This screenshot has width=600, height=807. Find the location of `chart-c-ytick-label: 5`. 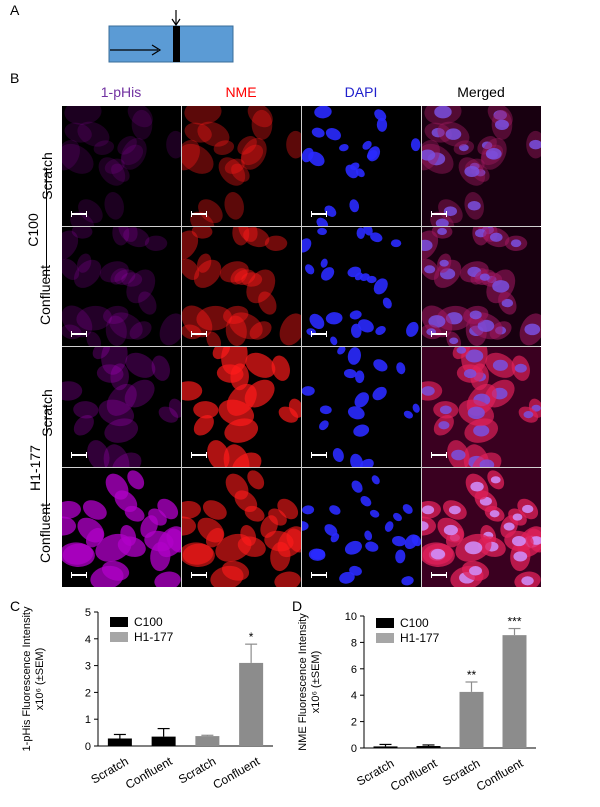

chart-c-ytick-label: 5 is located at coordinates (88, 613).